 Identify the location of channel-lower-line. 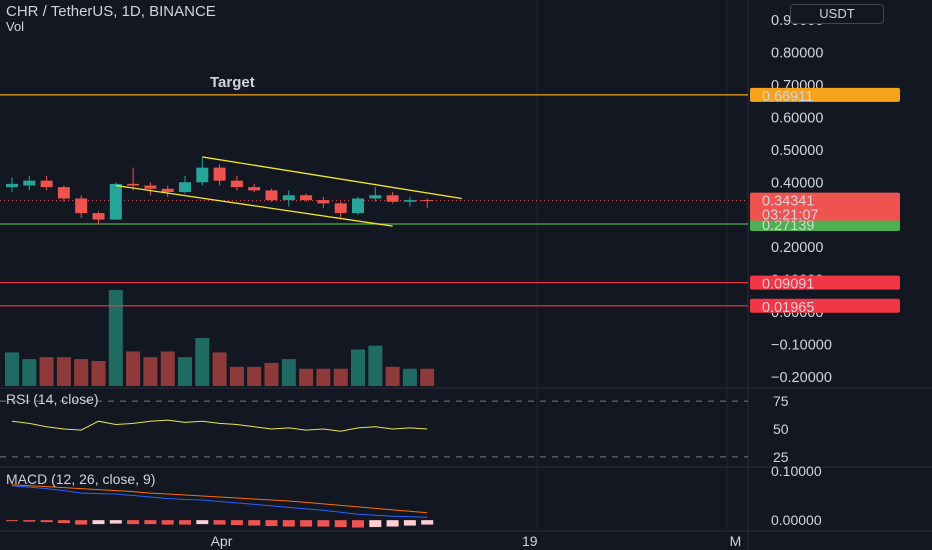
(254, 205).